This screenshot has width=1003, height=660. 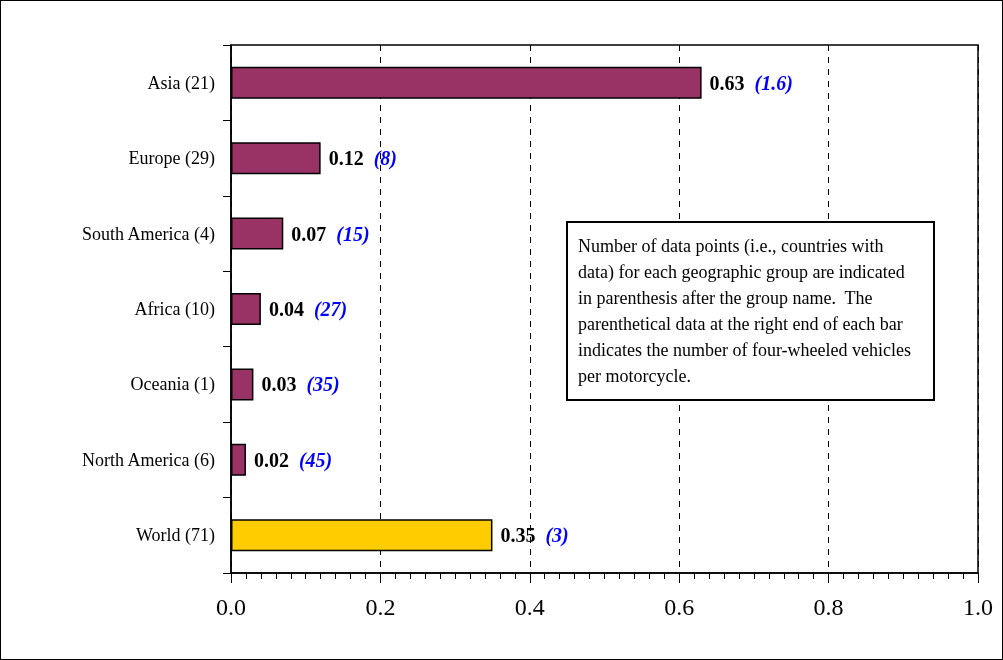 I want to click on annotation: (15), so click(x=353, y=234).